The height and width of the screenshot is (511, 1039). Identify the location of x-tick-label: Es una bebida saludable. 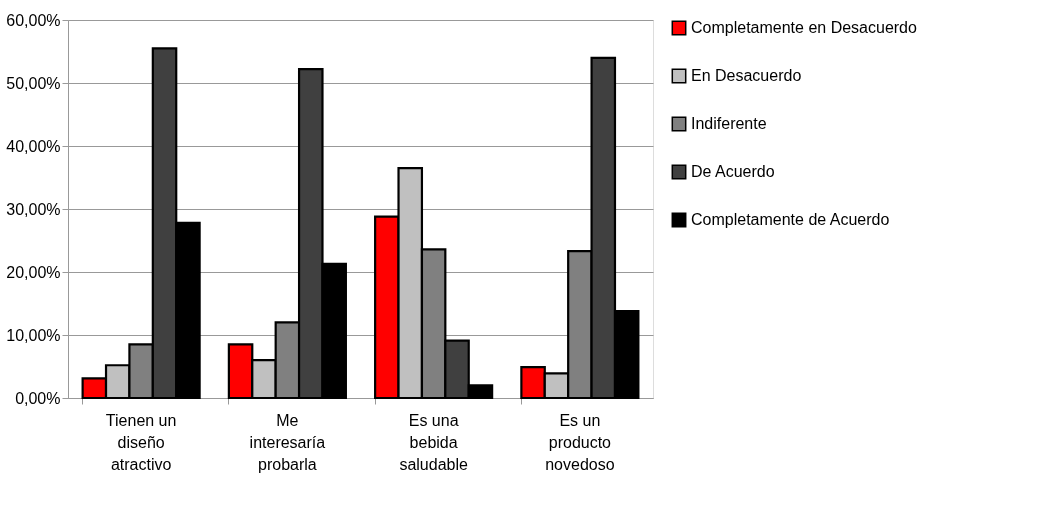
(433, 442).